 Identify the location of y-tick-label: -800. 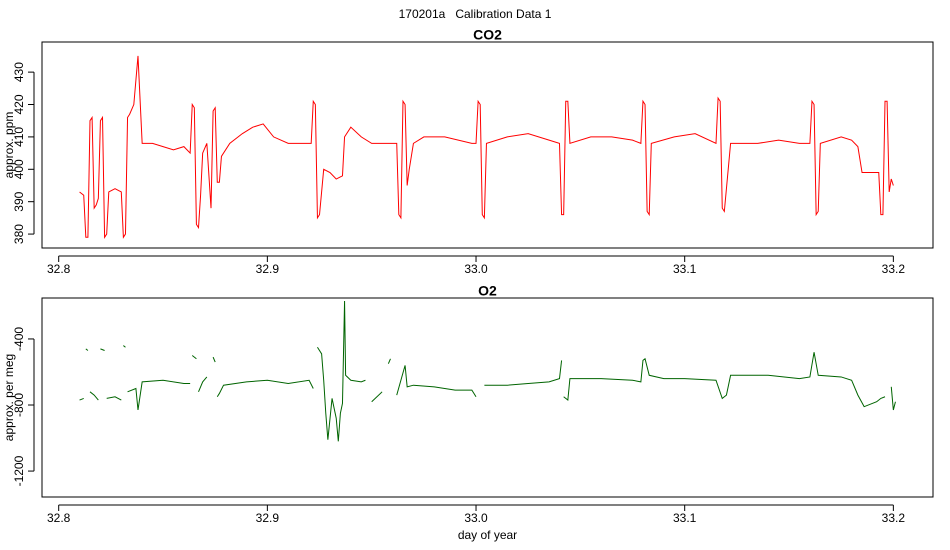
(19, 405).